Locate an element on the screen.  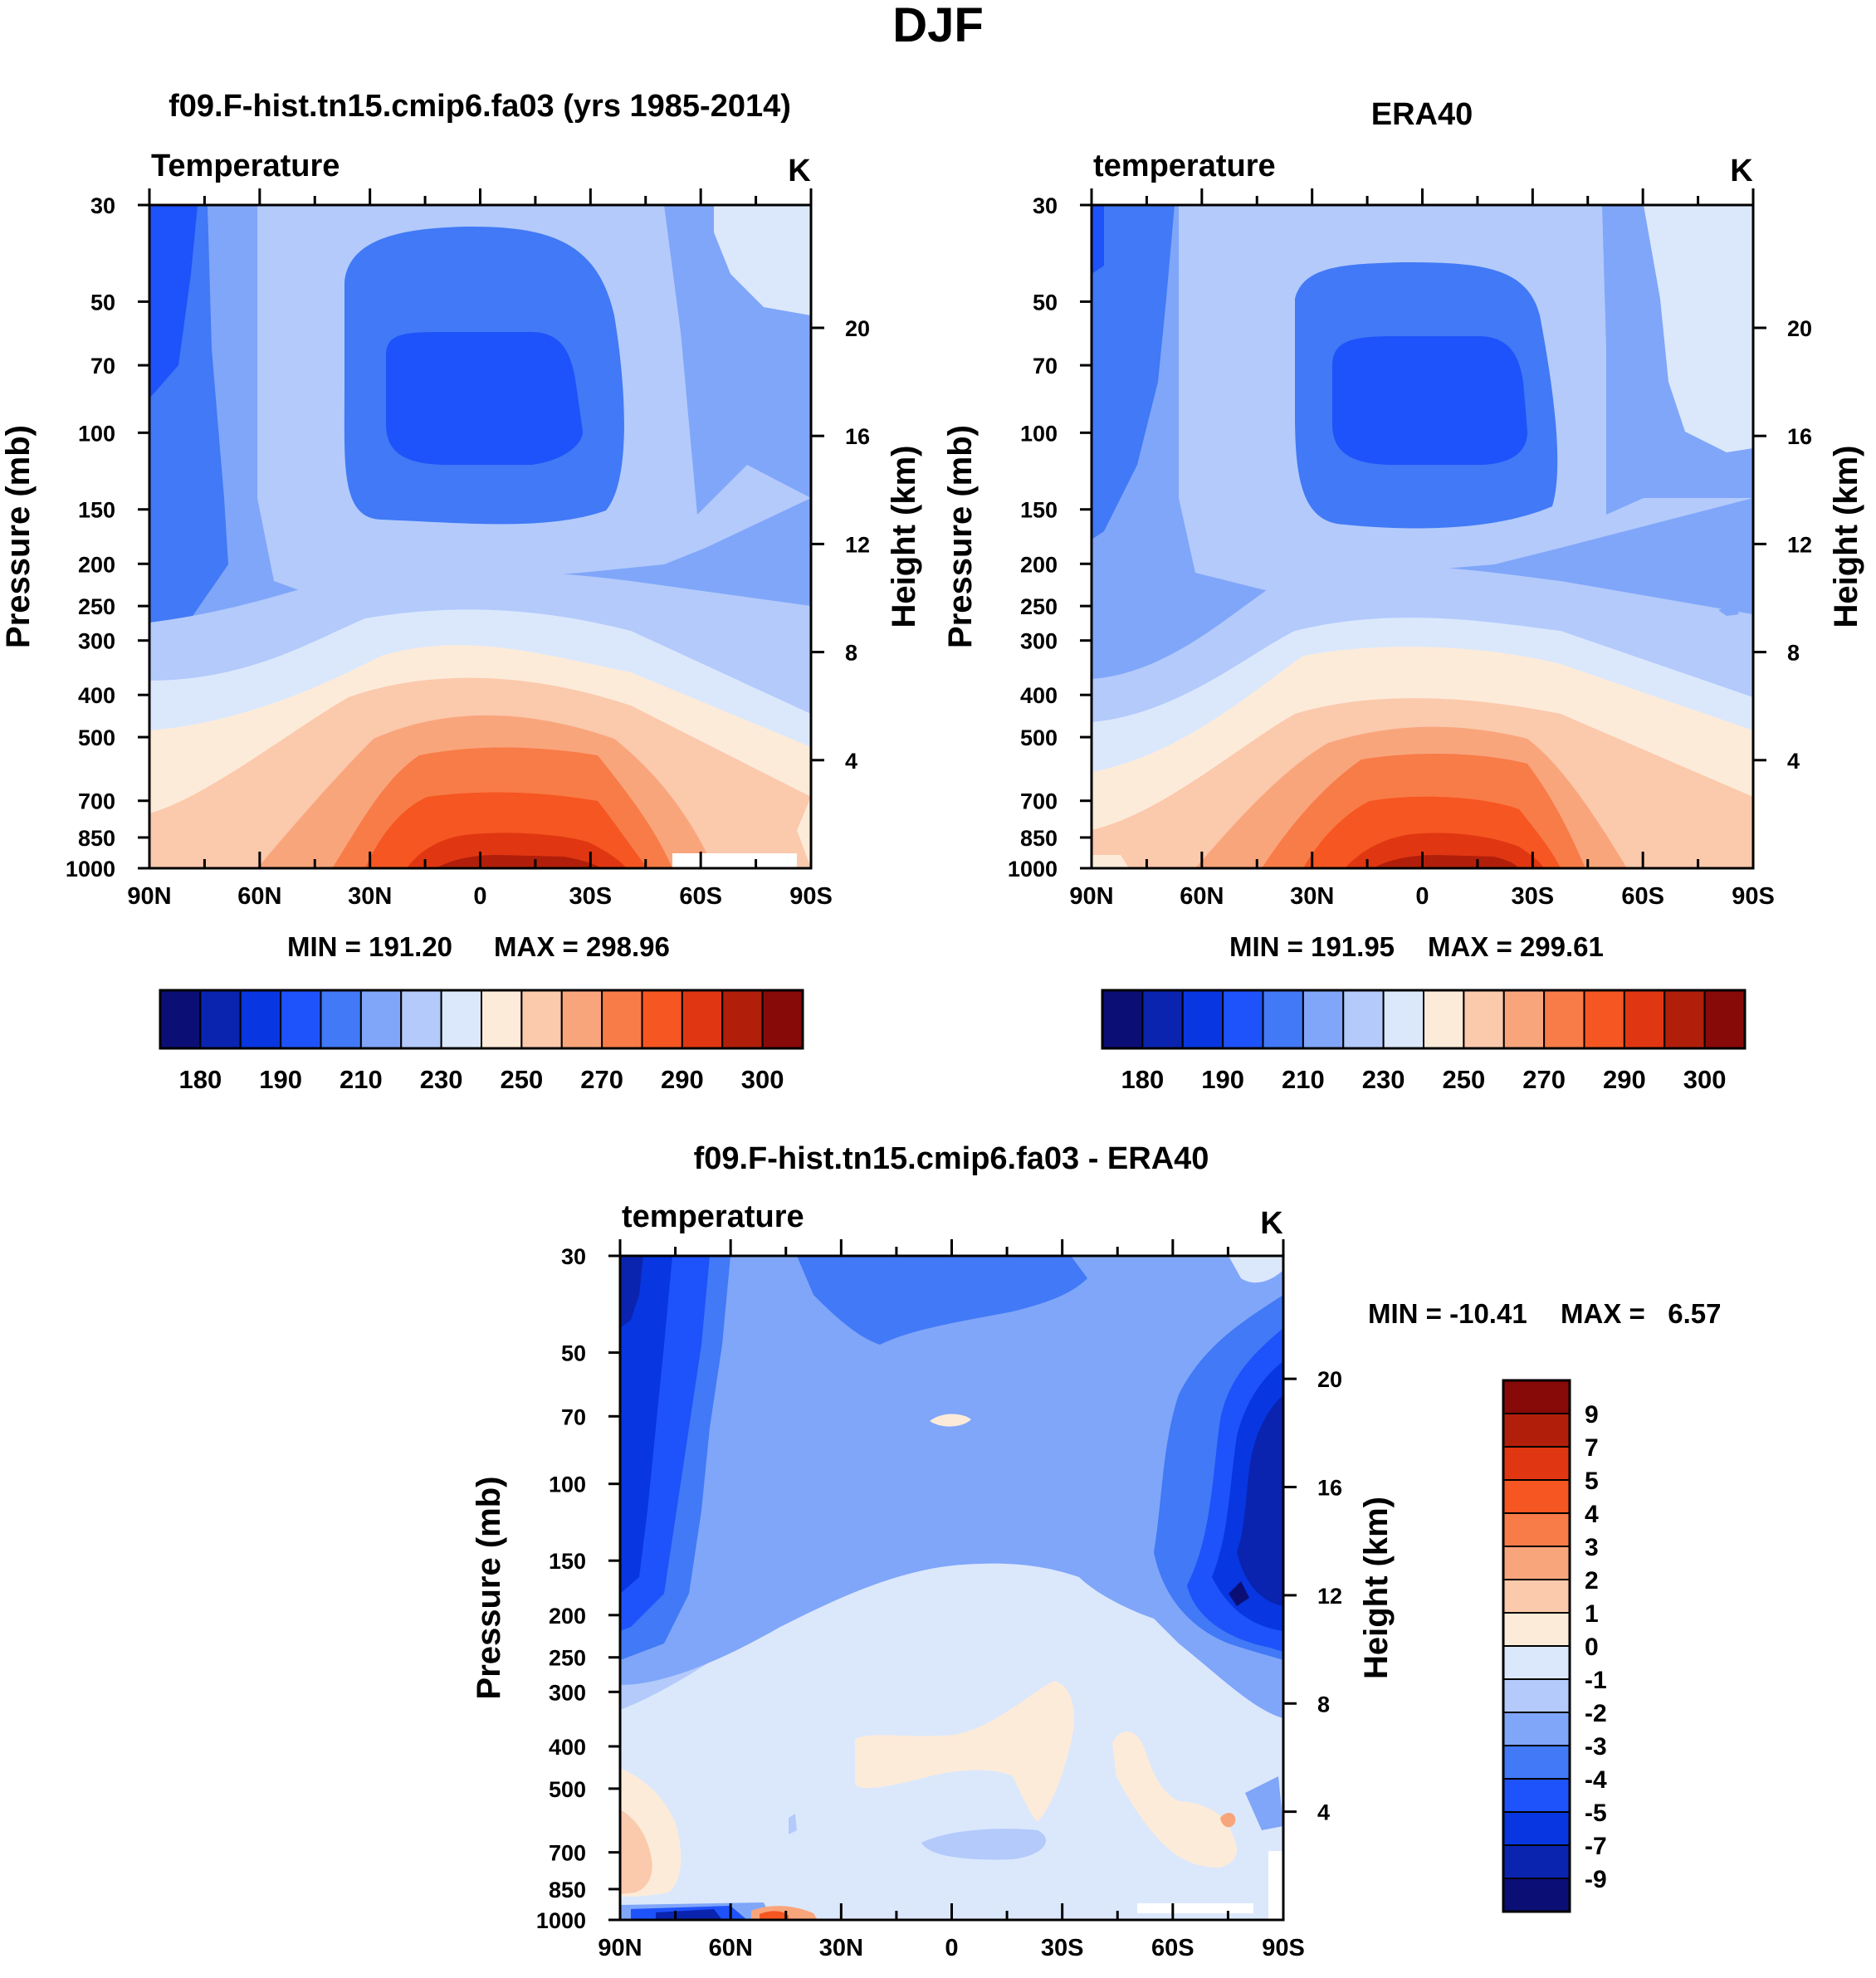
y-axis-title-right: Height (km) is located at coordinates (904, 537).